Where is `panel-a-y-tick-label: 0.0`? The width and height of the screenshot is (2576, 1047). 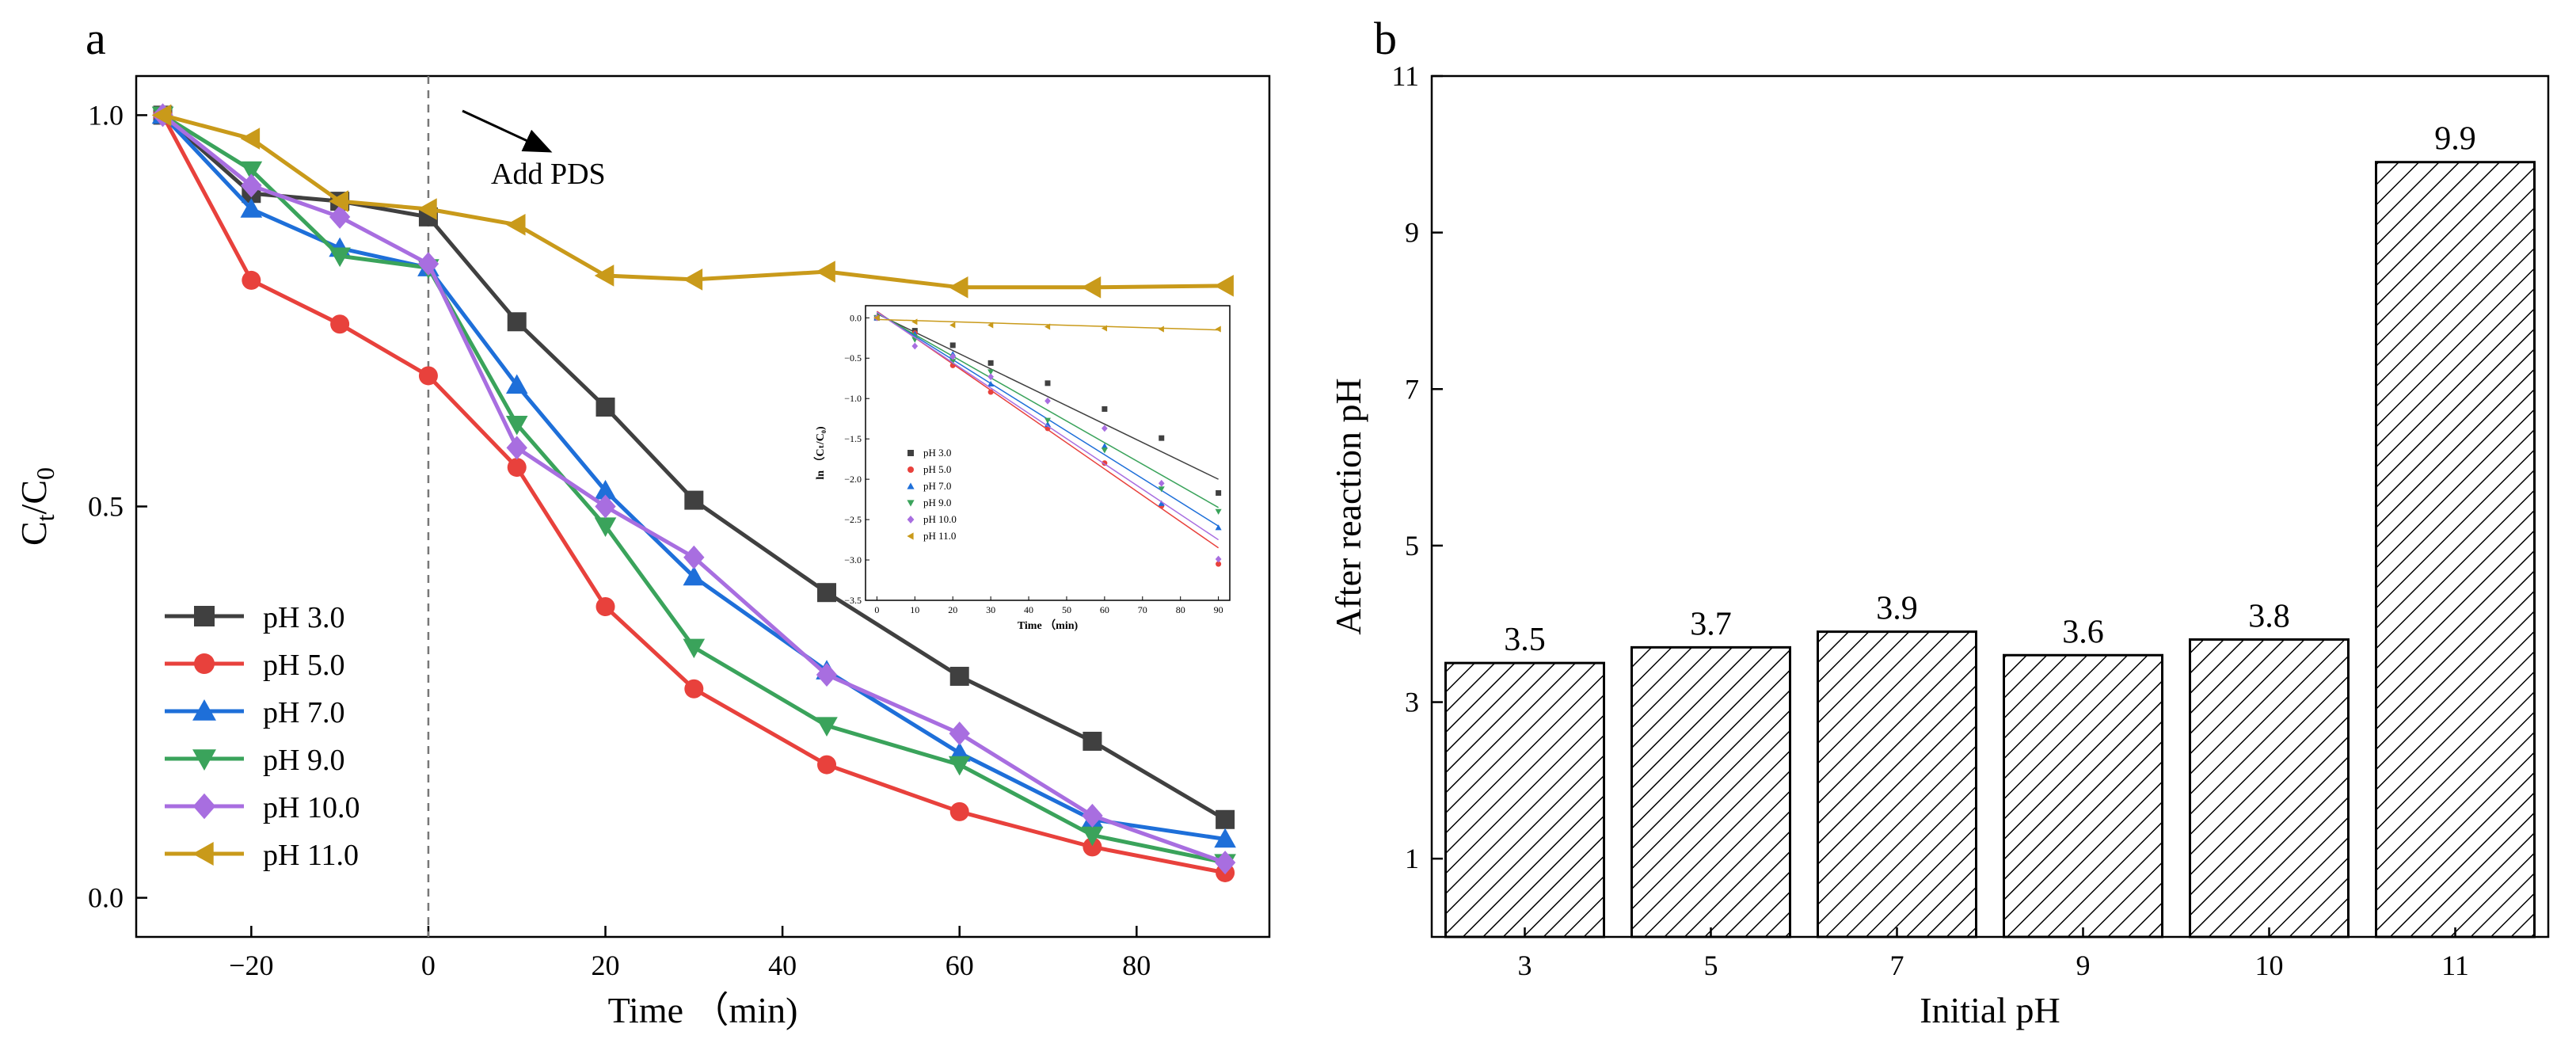 panel-a-y-tick-label: 0.0 is located at coordinates (106, 898).